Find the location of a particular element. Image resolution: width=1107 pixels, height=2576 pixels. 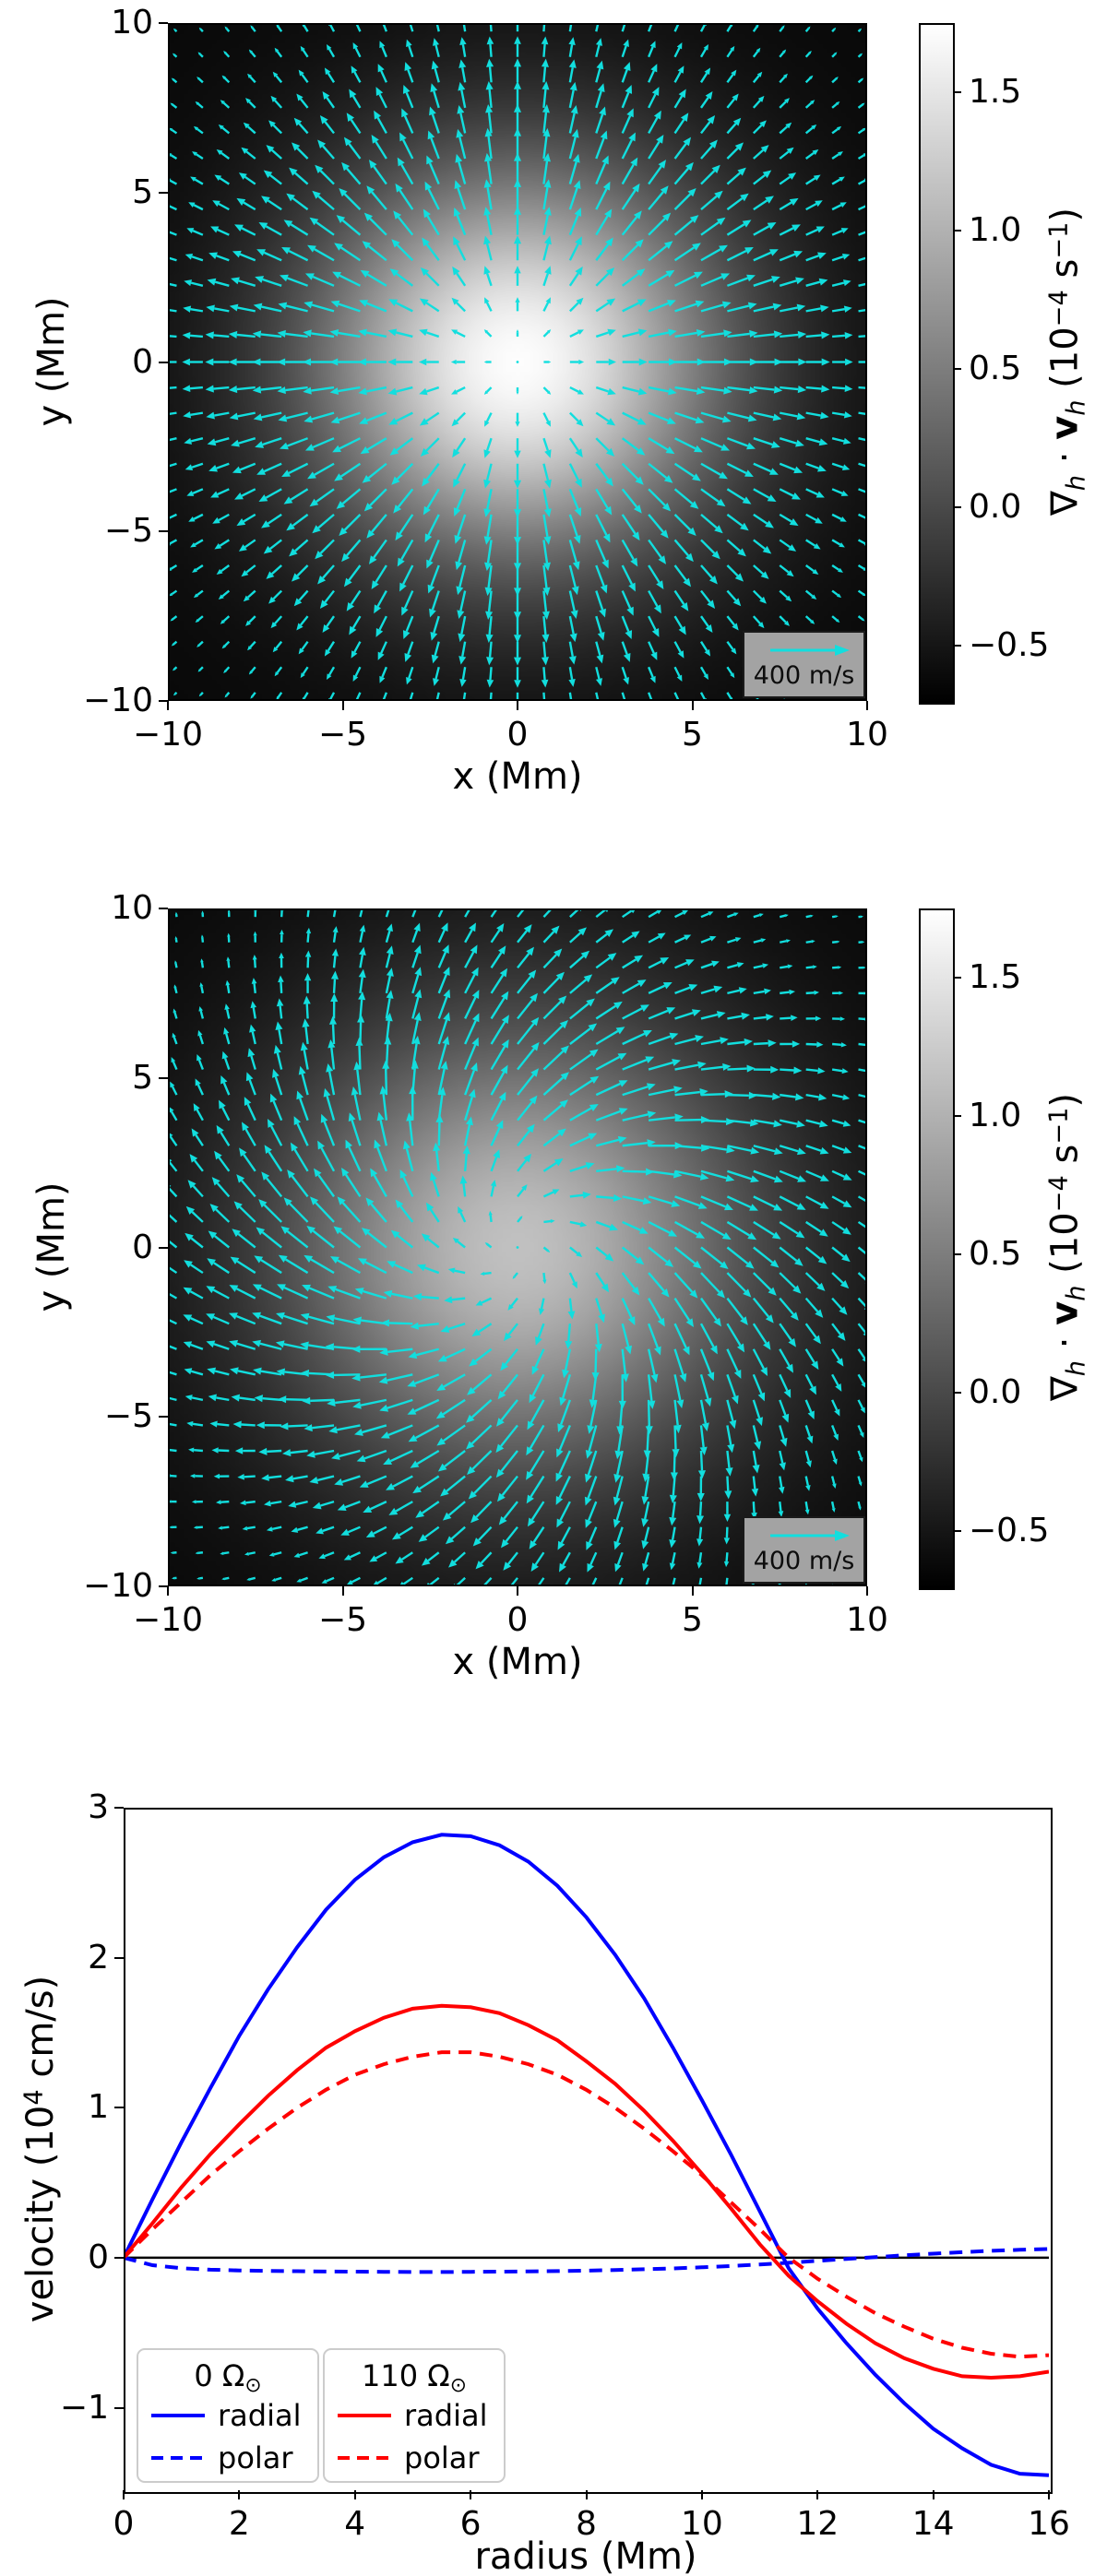

legend-110-omega: 110 Ω⊙ radial polar is located at coordinates (414, 2415).